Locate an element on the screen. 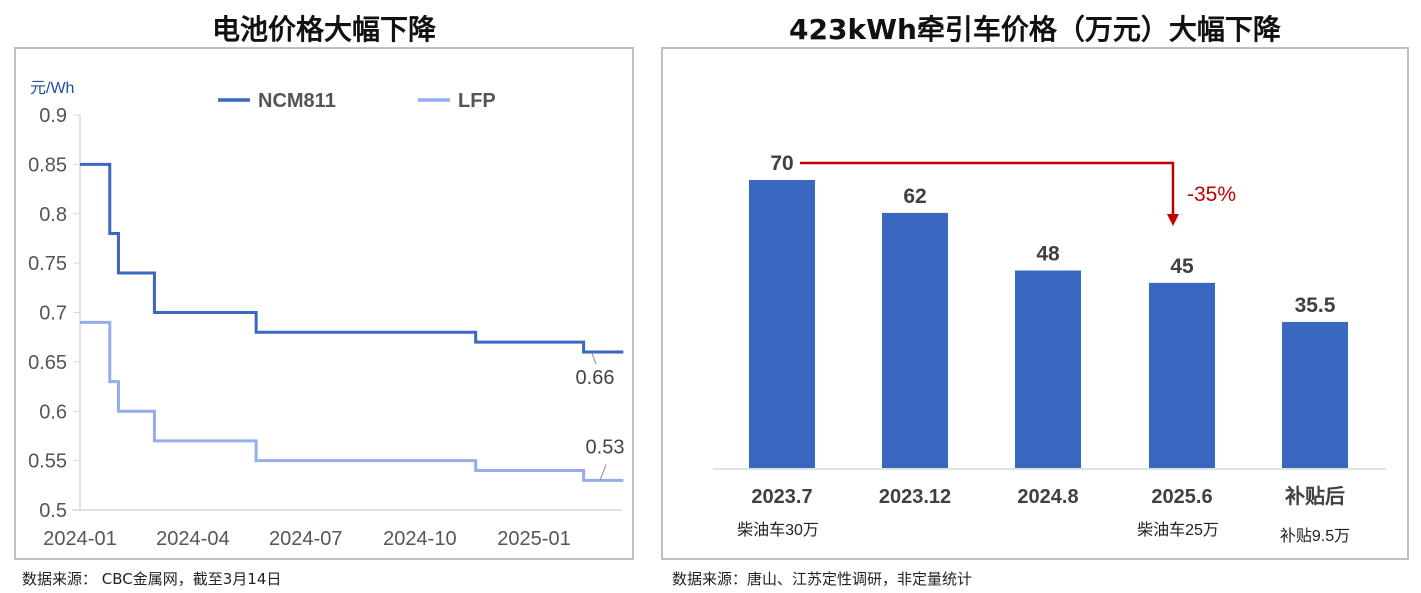 This screenshot has height=593, width=1421. legend-label: NCM811 is located at coordinates (297, 101).